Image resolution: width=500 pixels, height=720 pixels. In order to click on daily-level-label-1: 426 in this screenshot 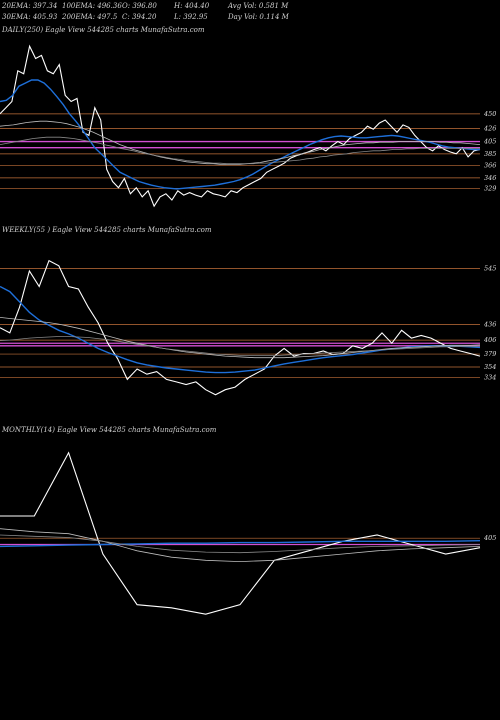, I will do `click(489, 129)`.